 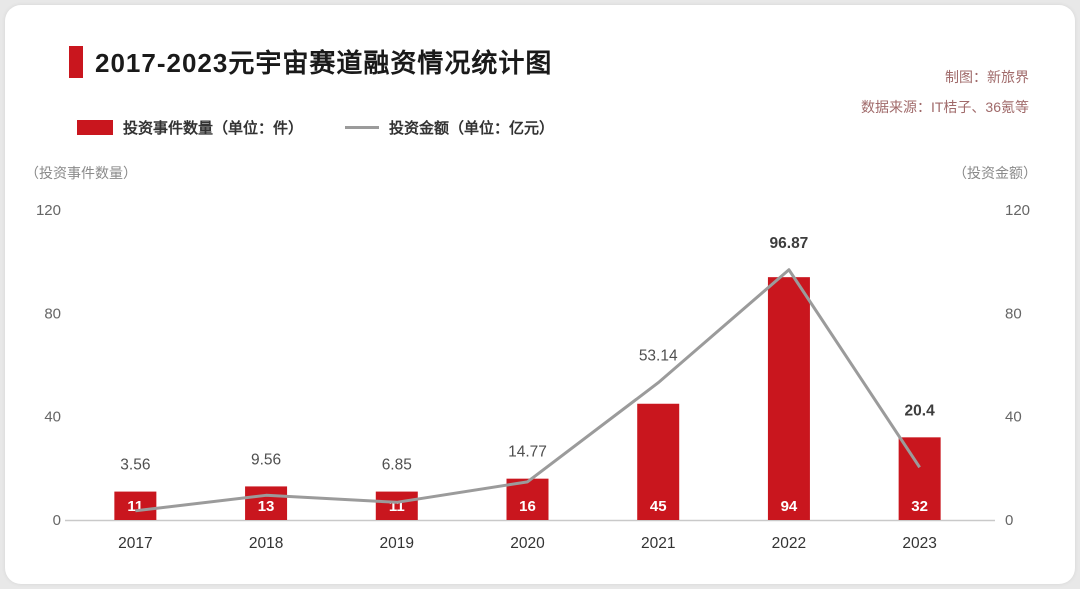 I want to click on bar-value-label: 16, so click(x=527, y=506).